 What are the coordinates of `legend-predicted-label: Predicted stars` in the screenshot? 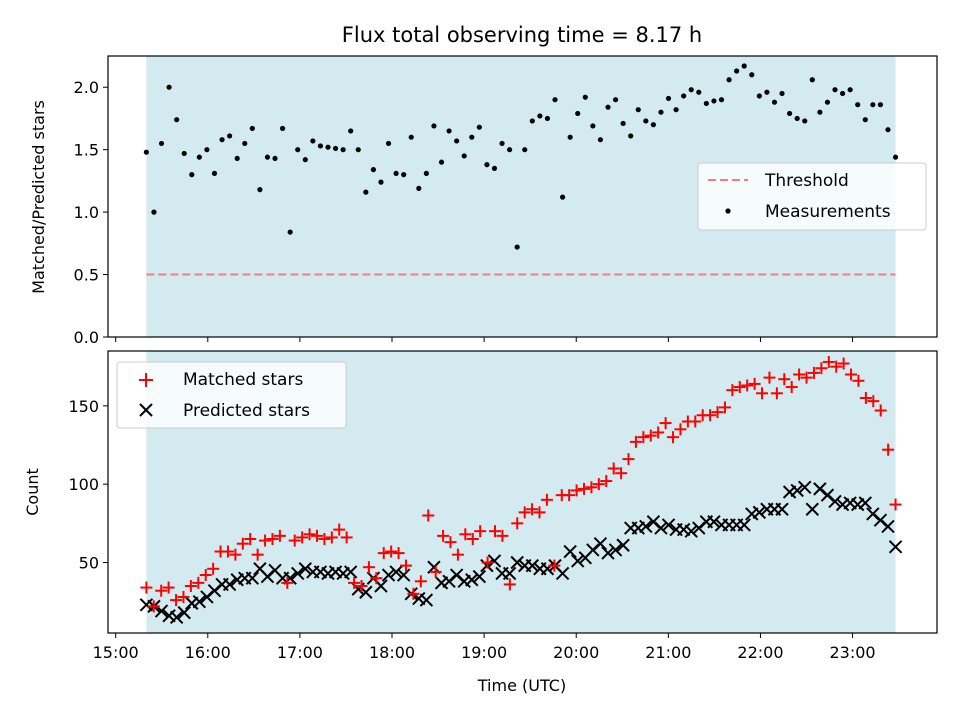 It's located at (246, 411).